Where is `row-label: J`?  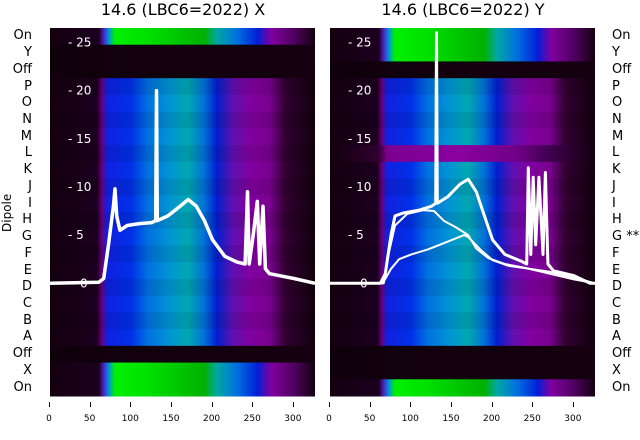
row-label: J is located at coordinates (30, 186).